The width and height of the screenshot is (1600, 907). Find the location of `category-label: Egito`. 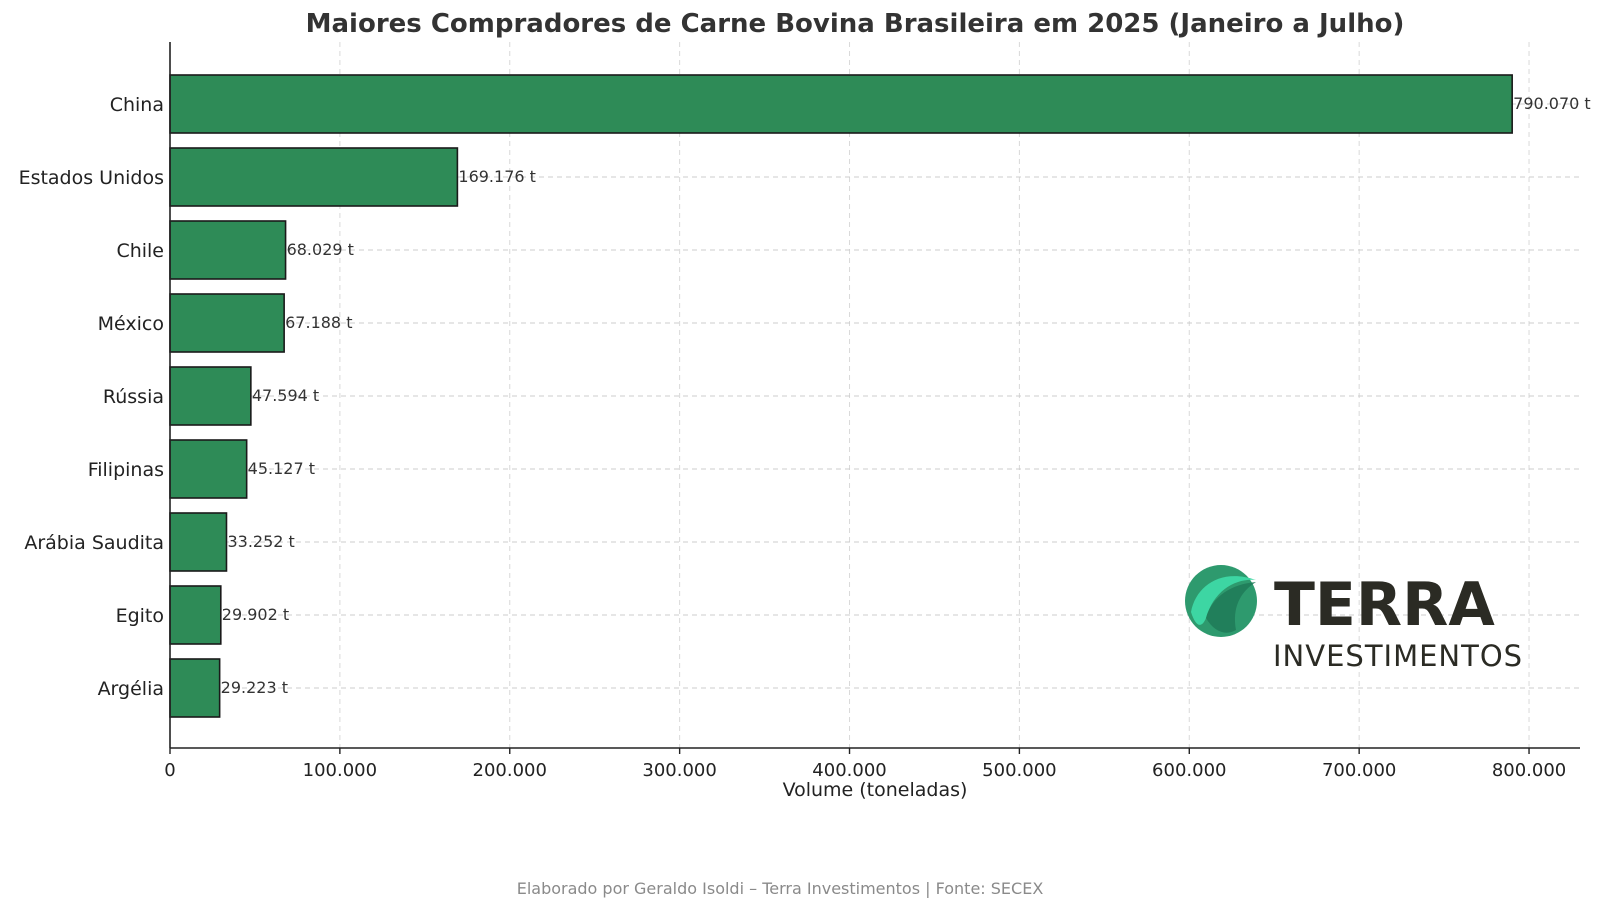

category-label: Egito is located at coordinates (140, 616).